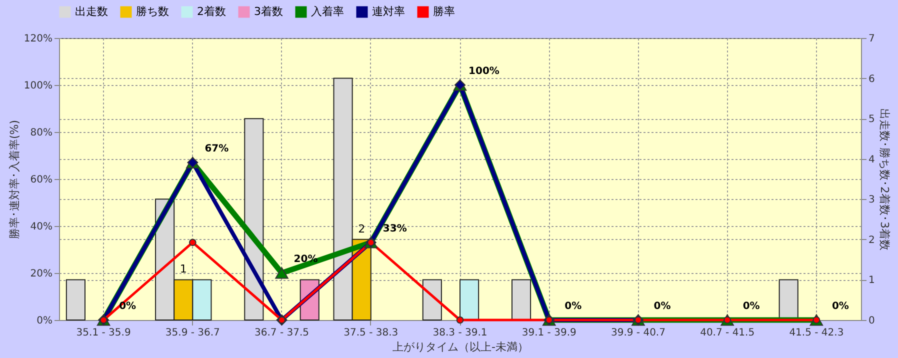  What do you see at coordinates (362, 229) in the screenshot?
I see `data-label: 2` at bounding box center [362, 229].